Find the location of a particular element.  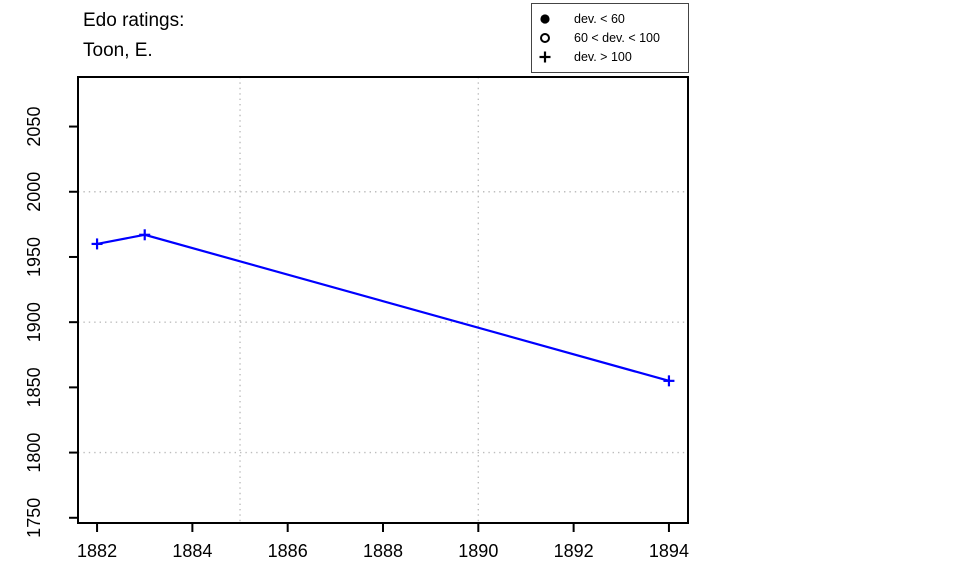

y-axis-tick-label: 1900 is located at coordinates (34, 322).